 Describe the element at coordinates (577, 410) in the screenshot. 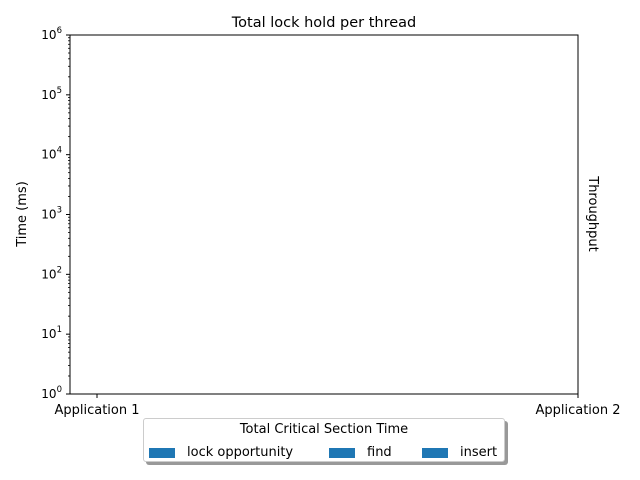

I see `x-tick-label: Application 2` at that location.